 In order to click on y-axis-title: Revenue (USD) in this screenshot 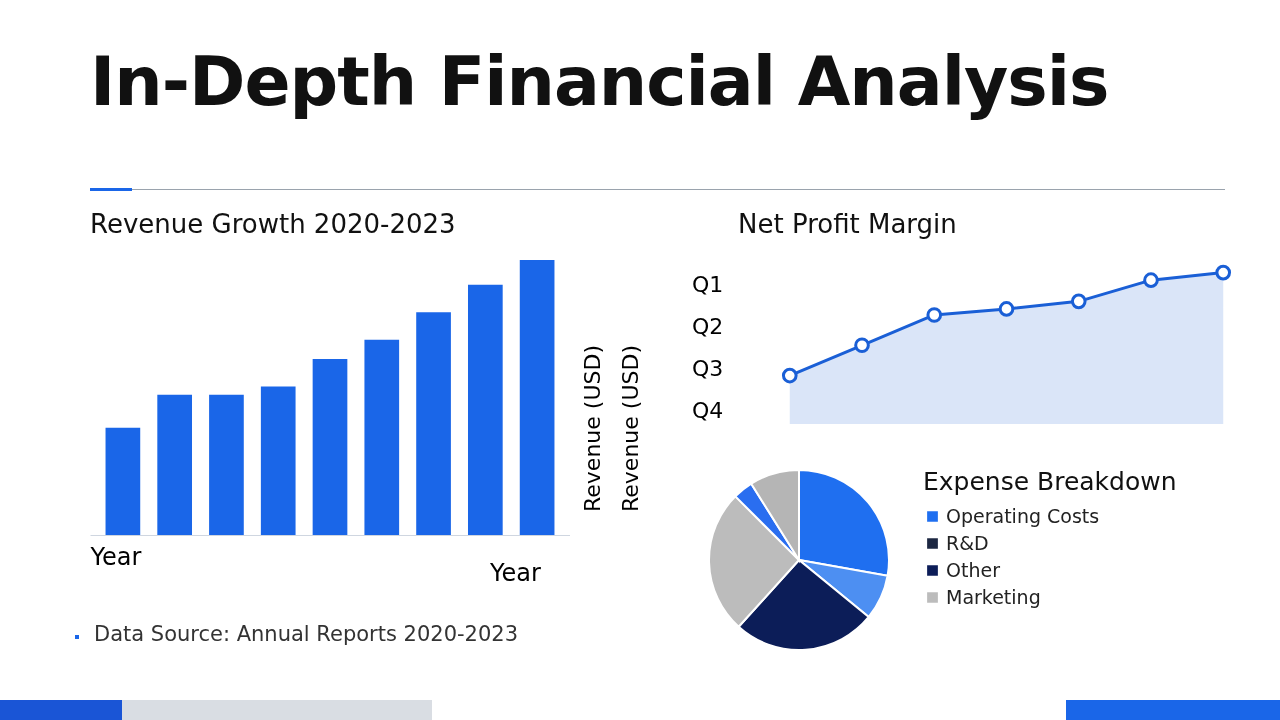, I will do `click(592, 428)`.